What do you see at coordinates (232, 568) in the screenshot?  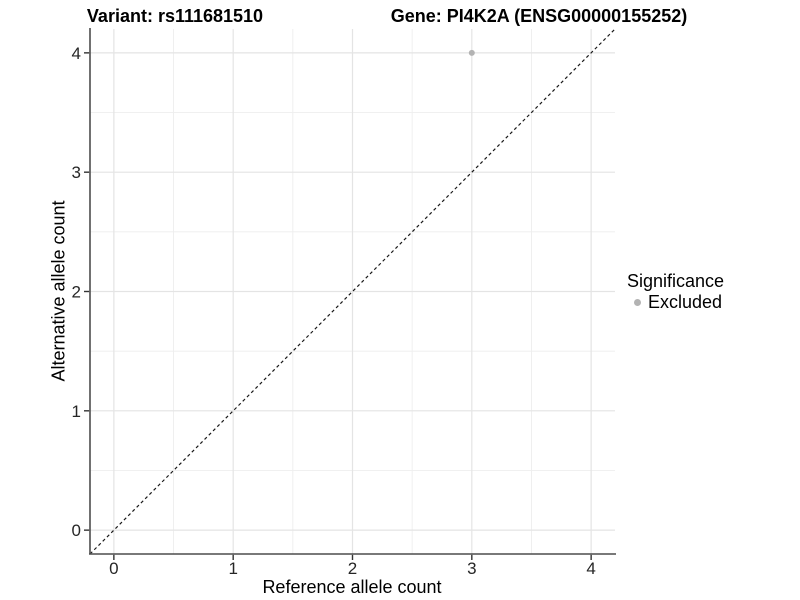 I see `x-tick-label: 1` at bounding box center [232, 568].